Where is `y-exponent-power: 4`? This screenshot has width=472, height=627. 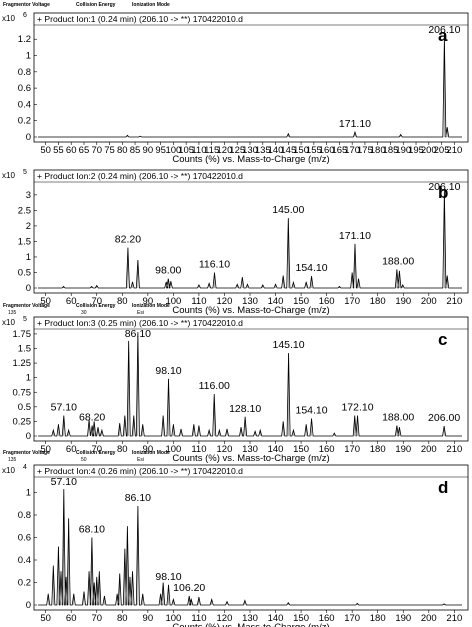
y-exponent-power: 4 is located at coordinates (25, 467).